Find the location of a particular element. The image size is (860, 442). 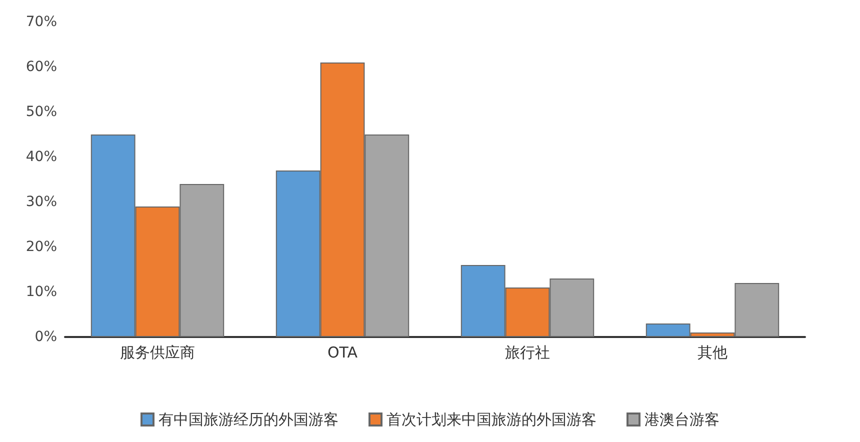

x-tick-label: 服务供应商 is located at coordinates (157, 353).